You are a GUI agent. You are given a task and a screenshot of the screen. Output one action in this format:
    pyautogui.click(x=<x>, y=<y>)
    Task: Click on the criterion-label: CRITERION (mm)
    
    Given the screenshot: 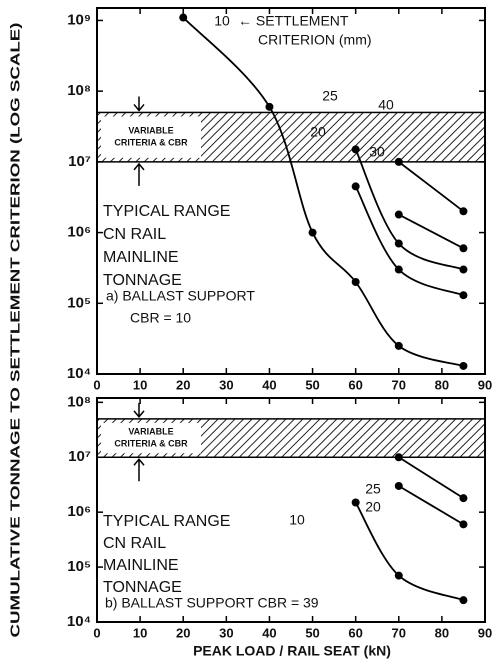 What is the action you would take?
    pyautogui.click(x=315, y=40)
    